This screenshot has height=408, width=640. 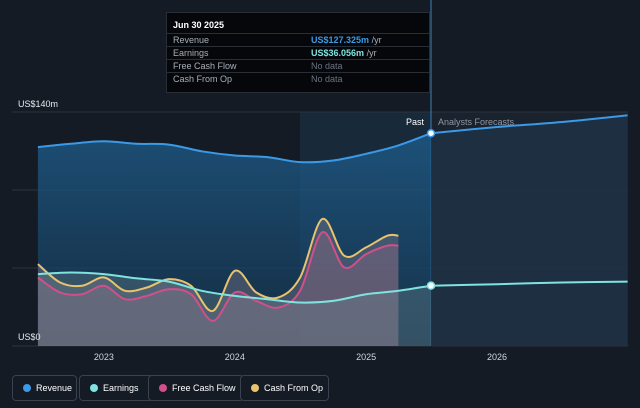 I want to click on tooltip-value: US$127.325m, so click(x=340, y=40).